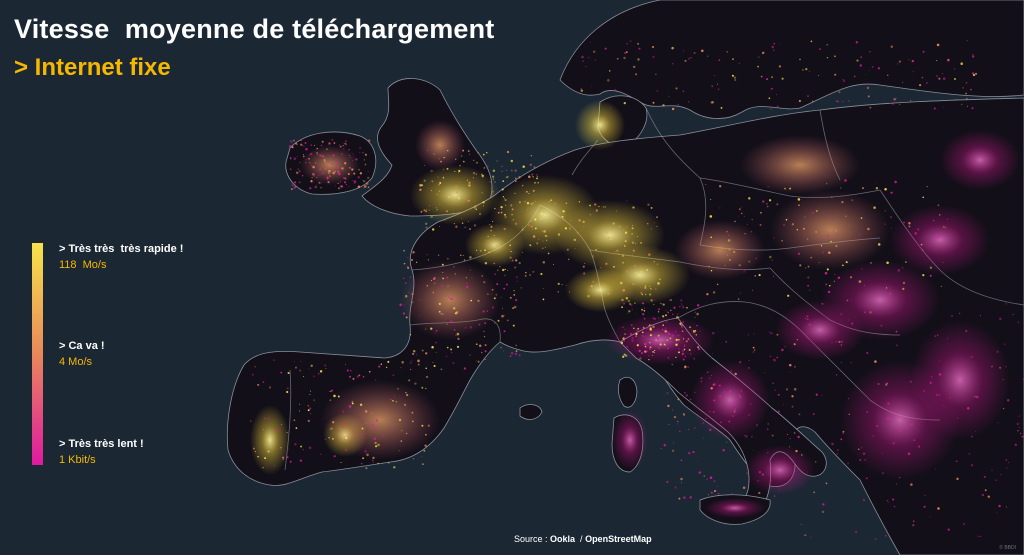 The height and width of the screenshot is (555, 1024). Describe the element at coordinates (532, 539) in the screenshot. I see `source-prefix: Source :` at that location.